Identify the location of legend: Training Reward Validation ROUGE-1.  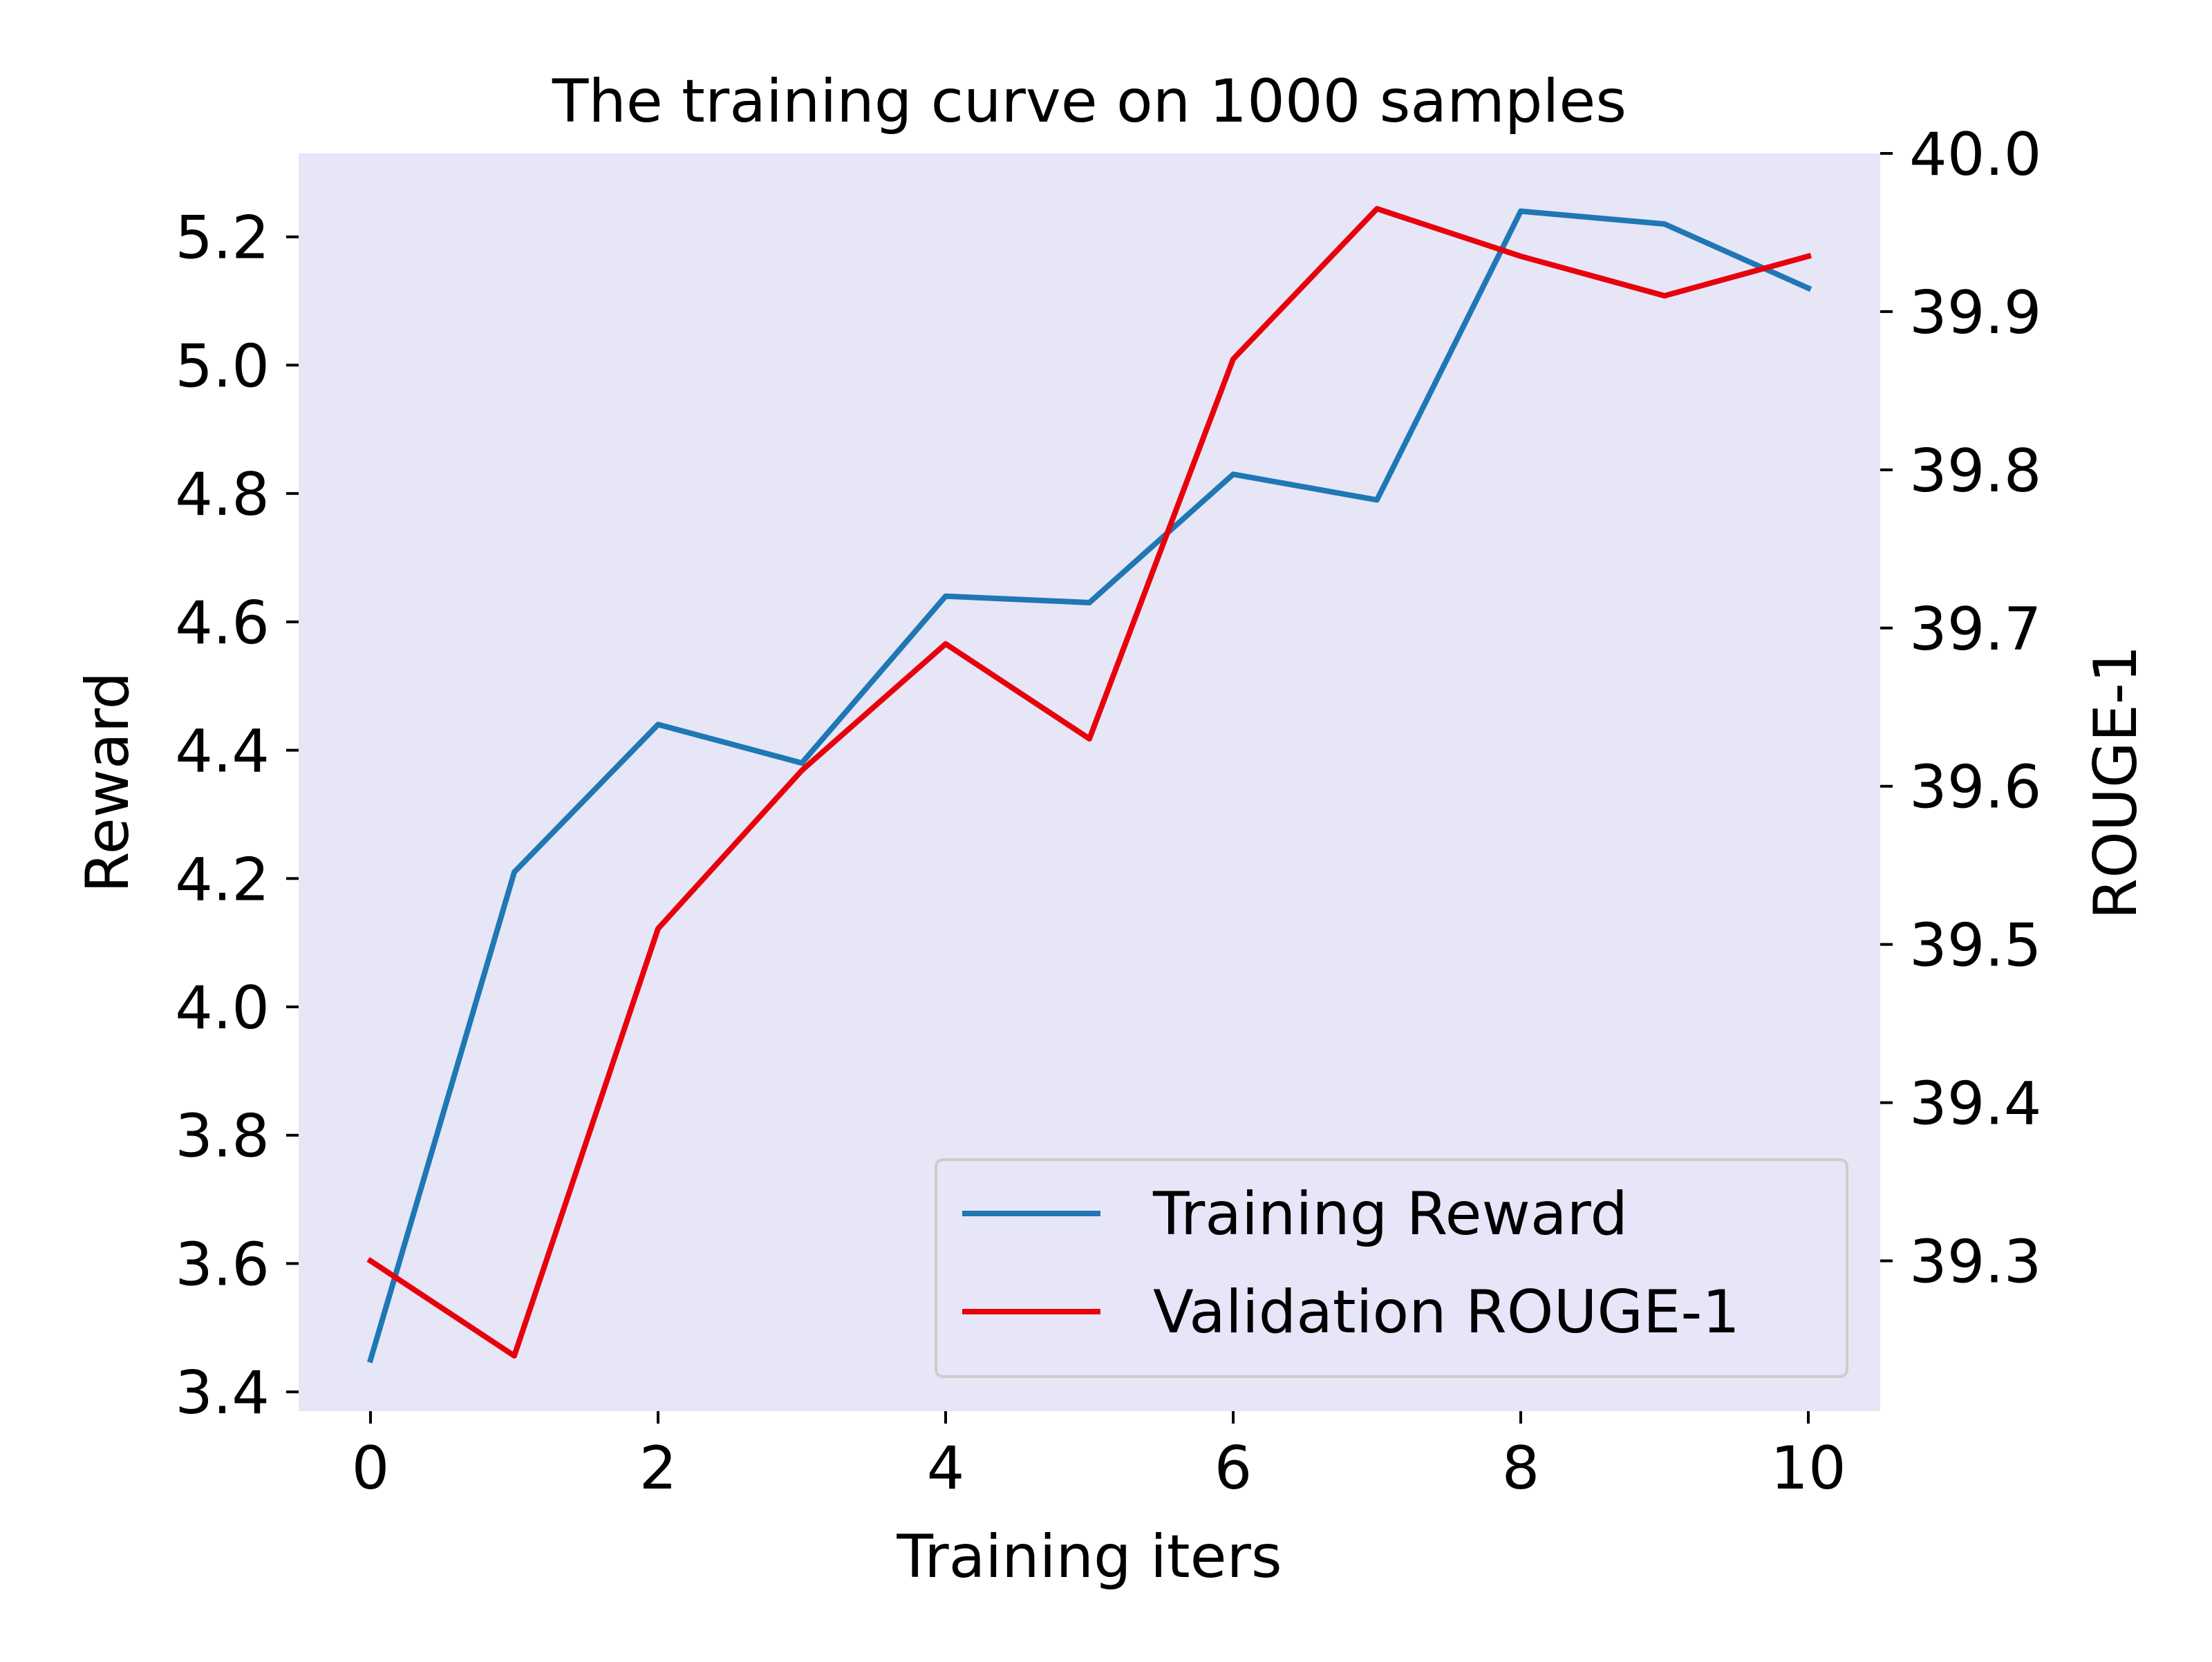
(1391, 1268).